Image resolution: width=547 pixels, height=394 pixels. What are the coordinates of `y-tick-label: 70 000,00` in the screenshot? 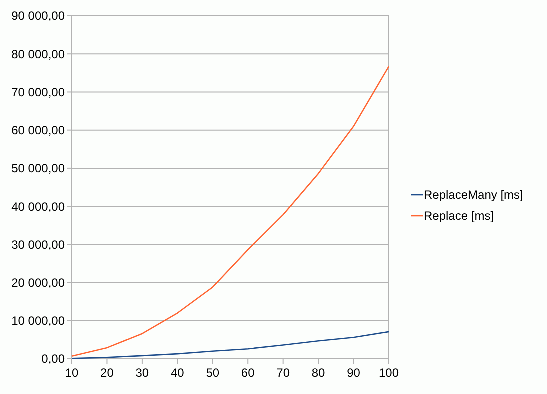 It's located at (39, 92).